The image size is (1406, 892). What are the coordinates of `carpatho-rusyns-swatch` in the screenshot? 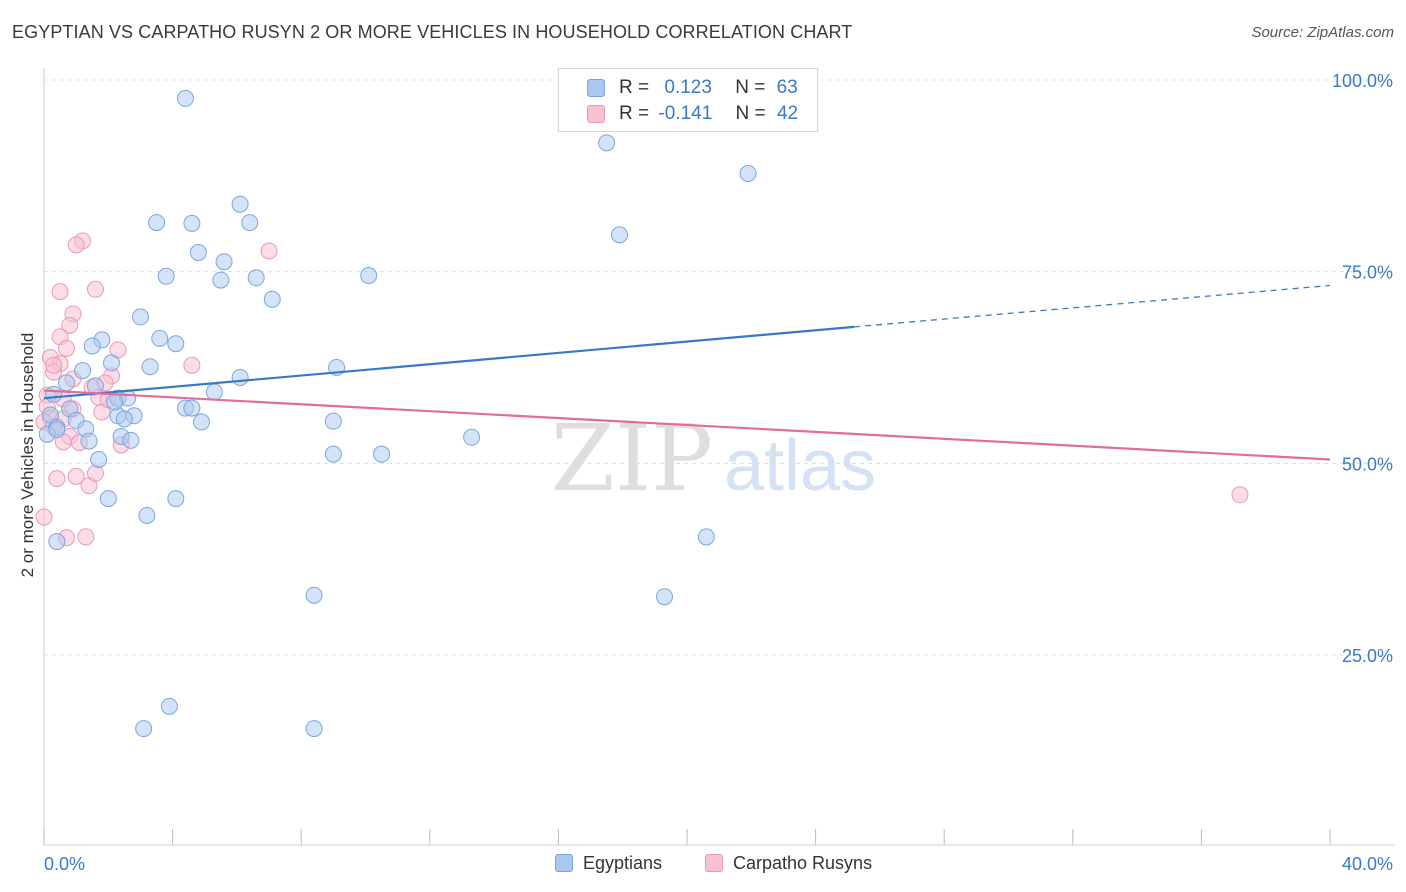 It's located at (714, 863).